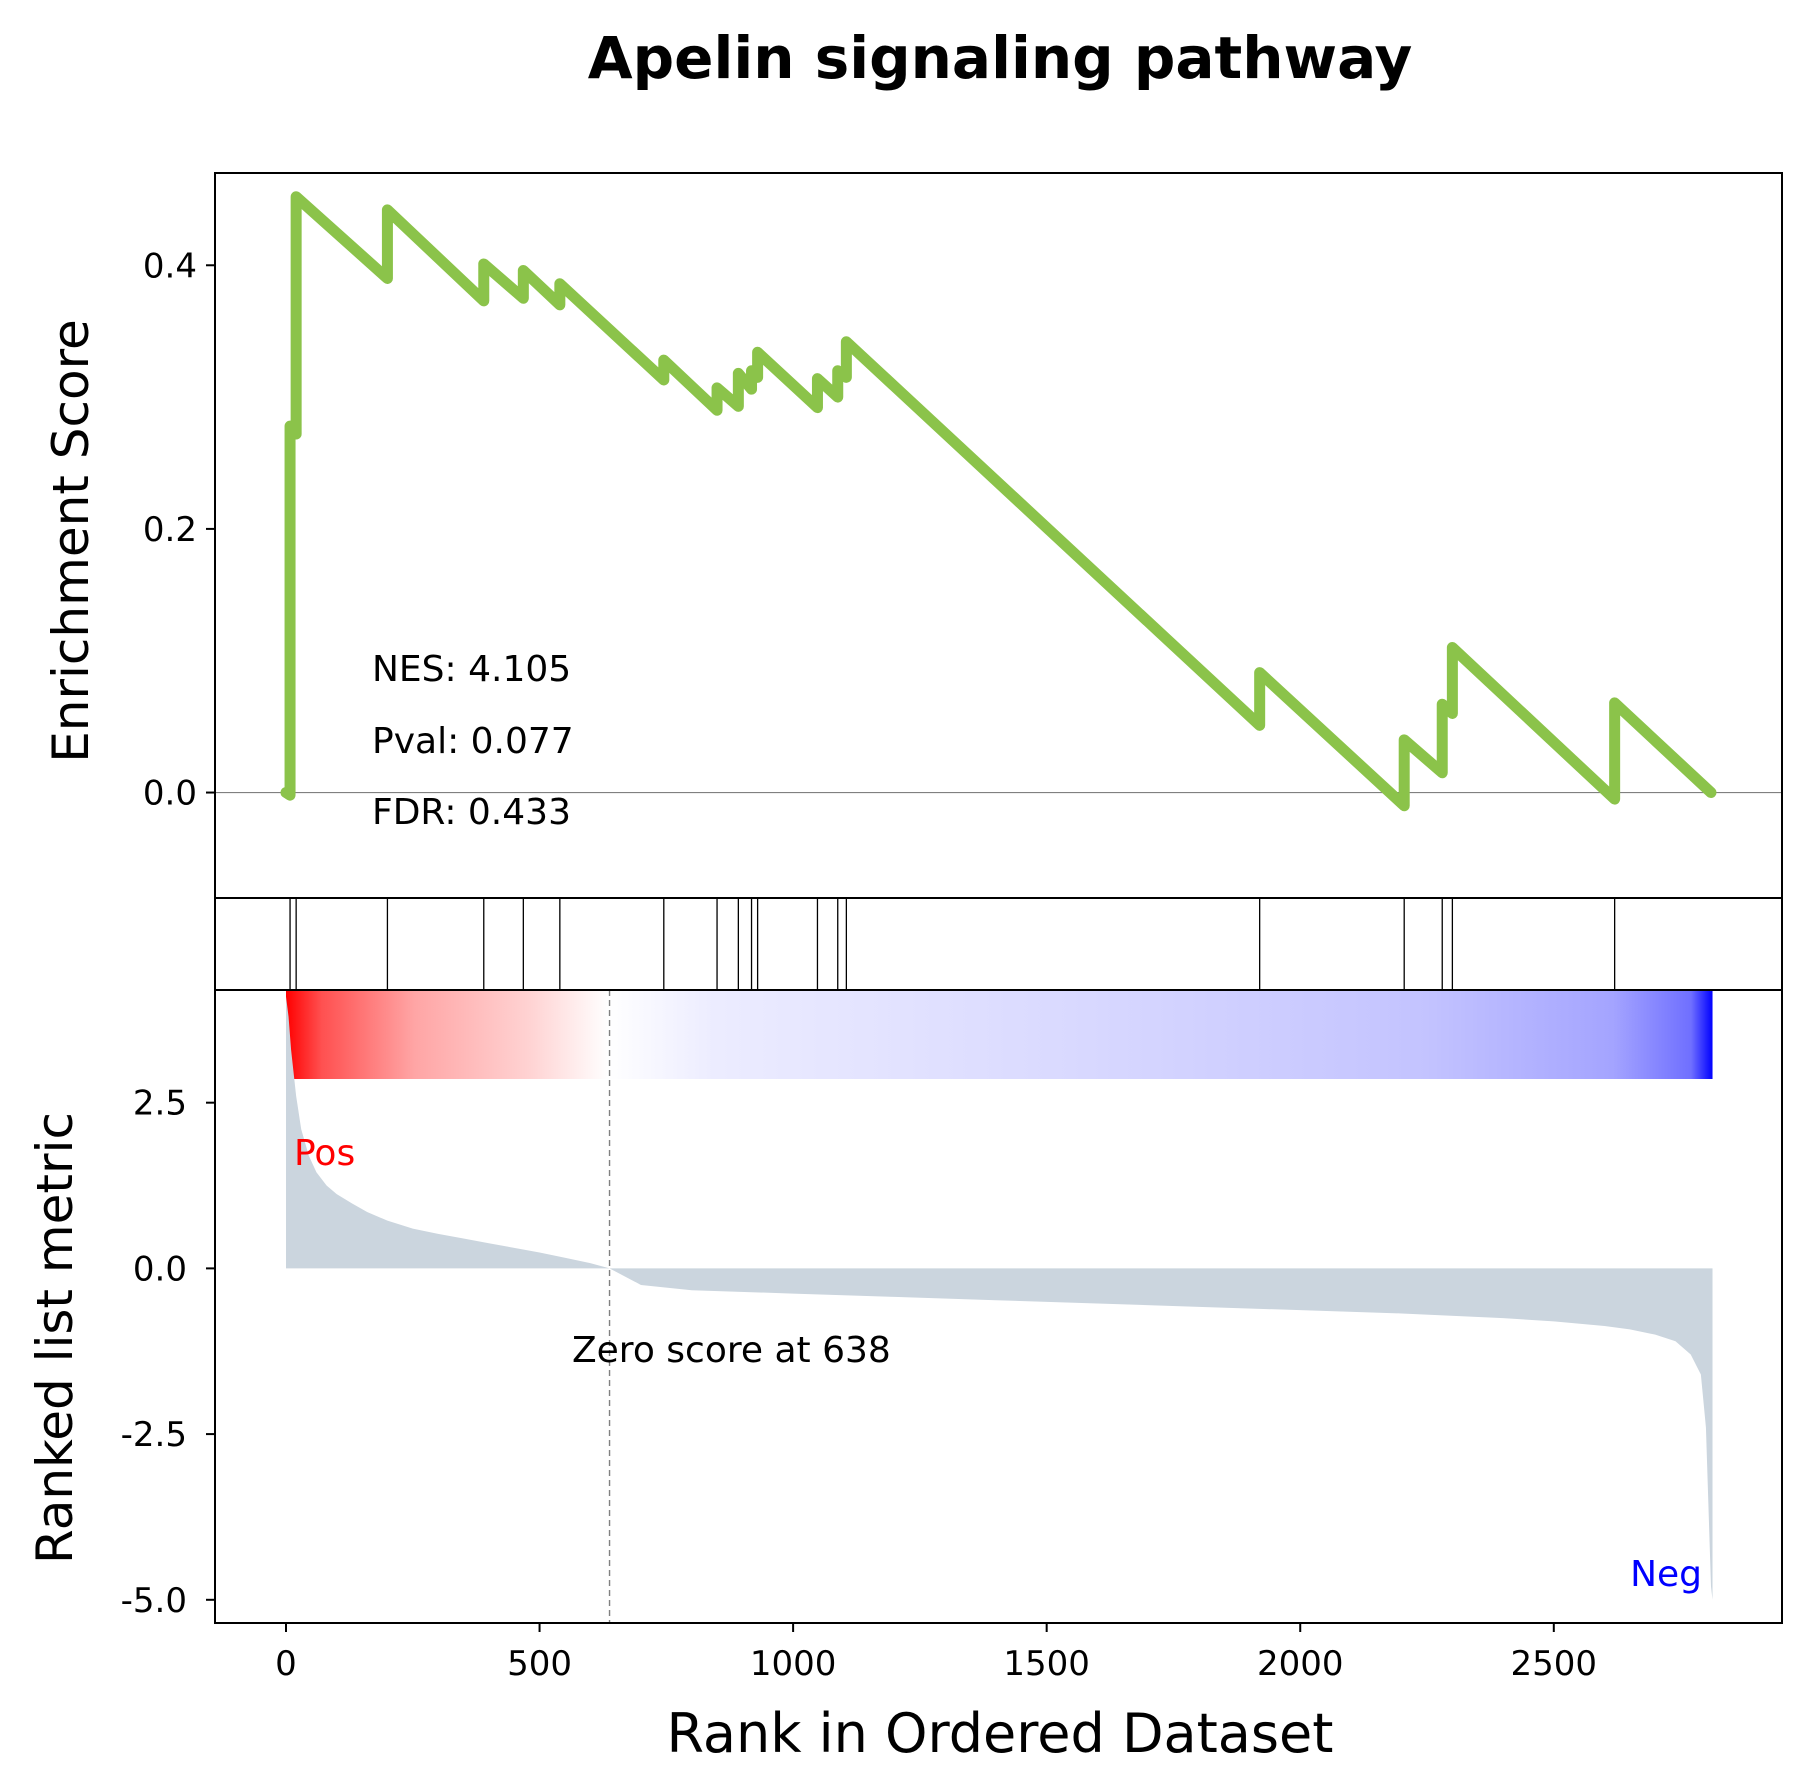 This screenshot has width=1807, height=1786. I want to click on es-tick-label: 0.2, so click(170, 530).